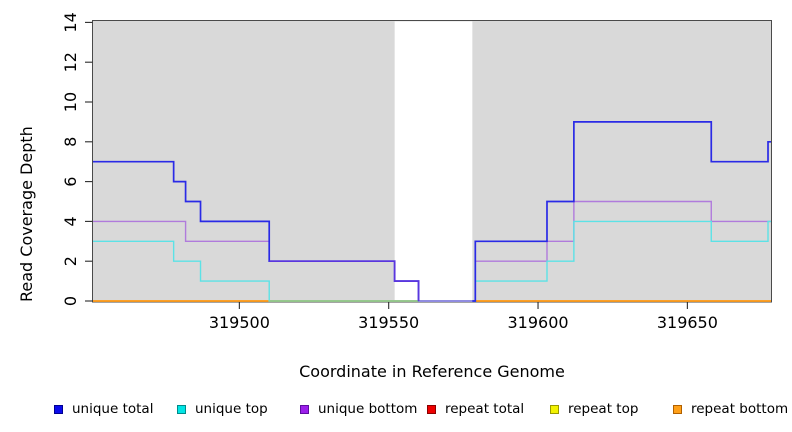 The image size is (792, 432). I want to click on y-axis-tick-label: 12, so click(70, 62).